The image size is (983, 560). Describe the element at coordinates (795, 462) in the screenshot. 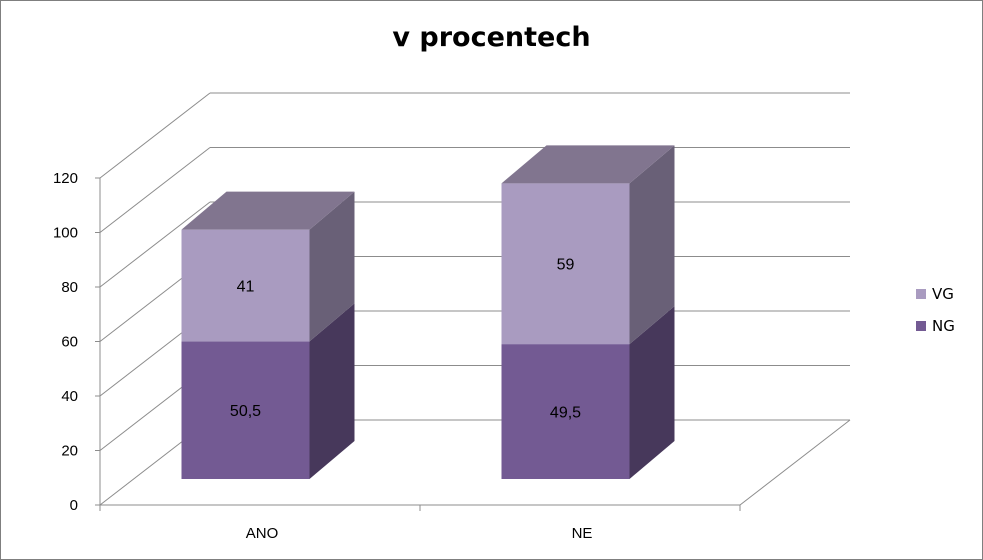

I see `floor-right-edge` at that location.